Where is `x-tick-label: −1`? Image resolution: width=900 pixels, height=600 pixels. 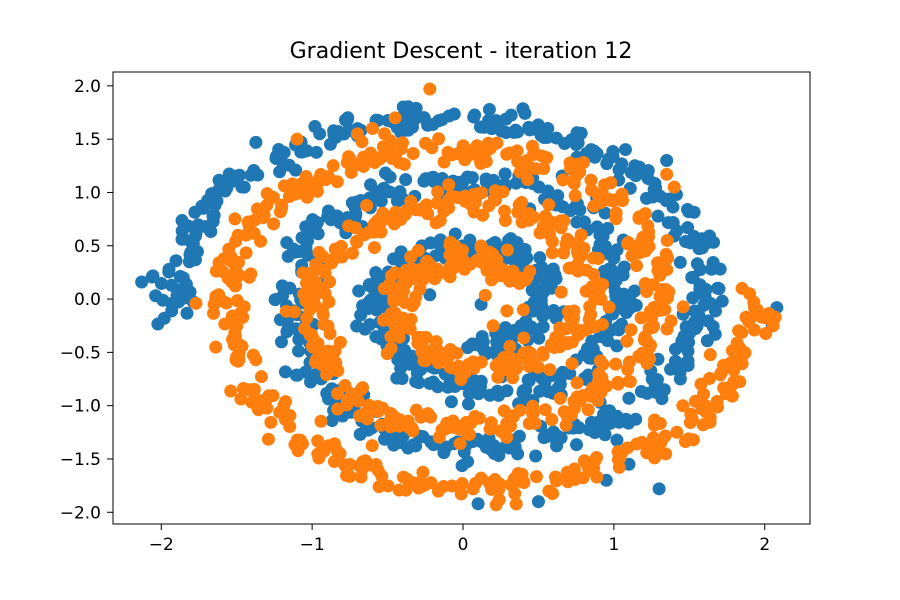
x-tick-label: −1 is located at coordinates (312, 545).